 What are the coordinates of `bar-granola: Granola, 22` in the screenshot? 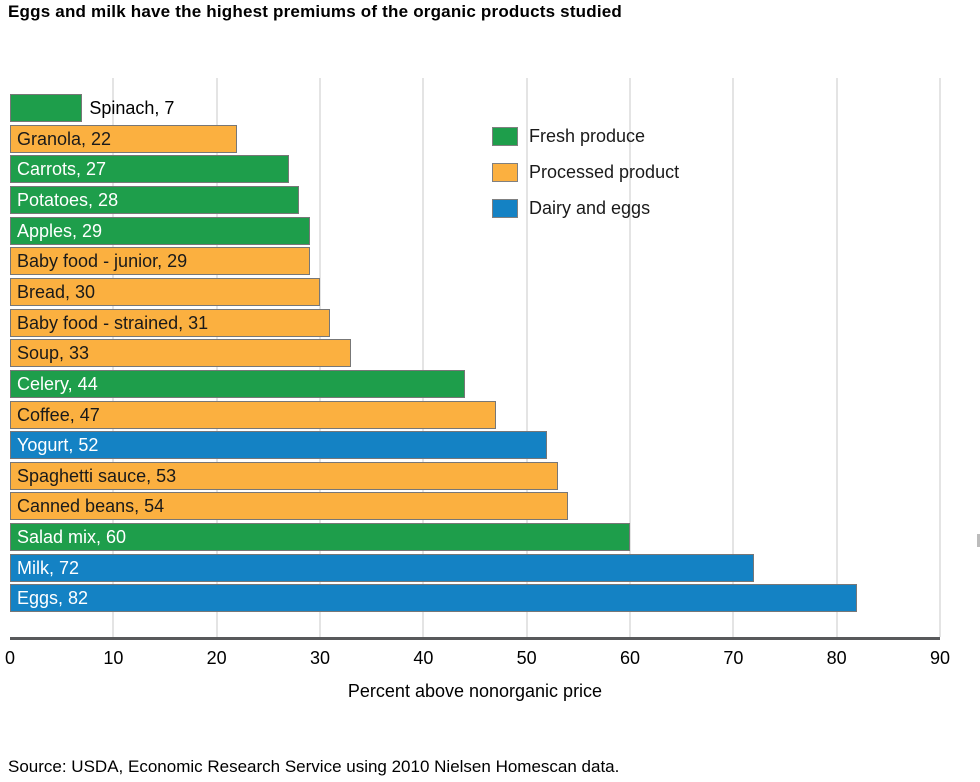 It's located at (124, 138).